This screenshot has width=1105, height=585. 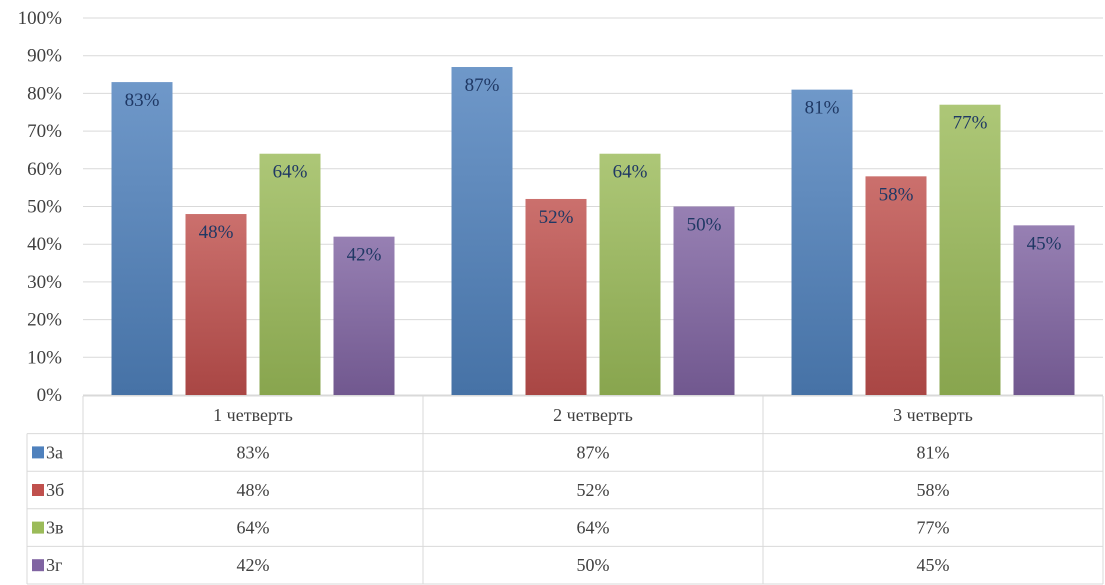 I want to click on table-cell: 50%, so click(x=593, y=565).